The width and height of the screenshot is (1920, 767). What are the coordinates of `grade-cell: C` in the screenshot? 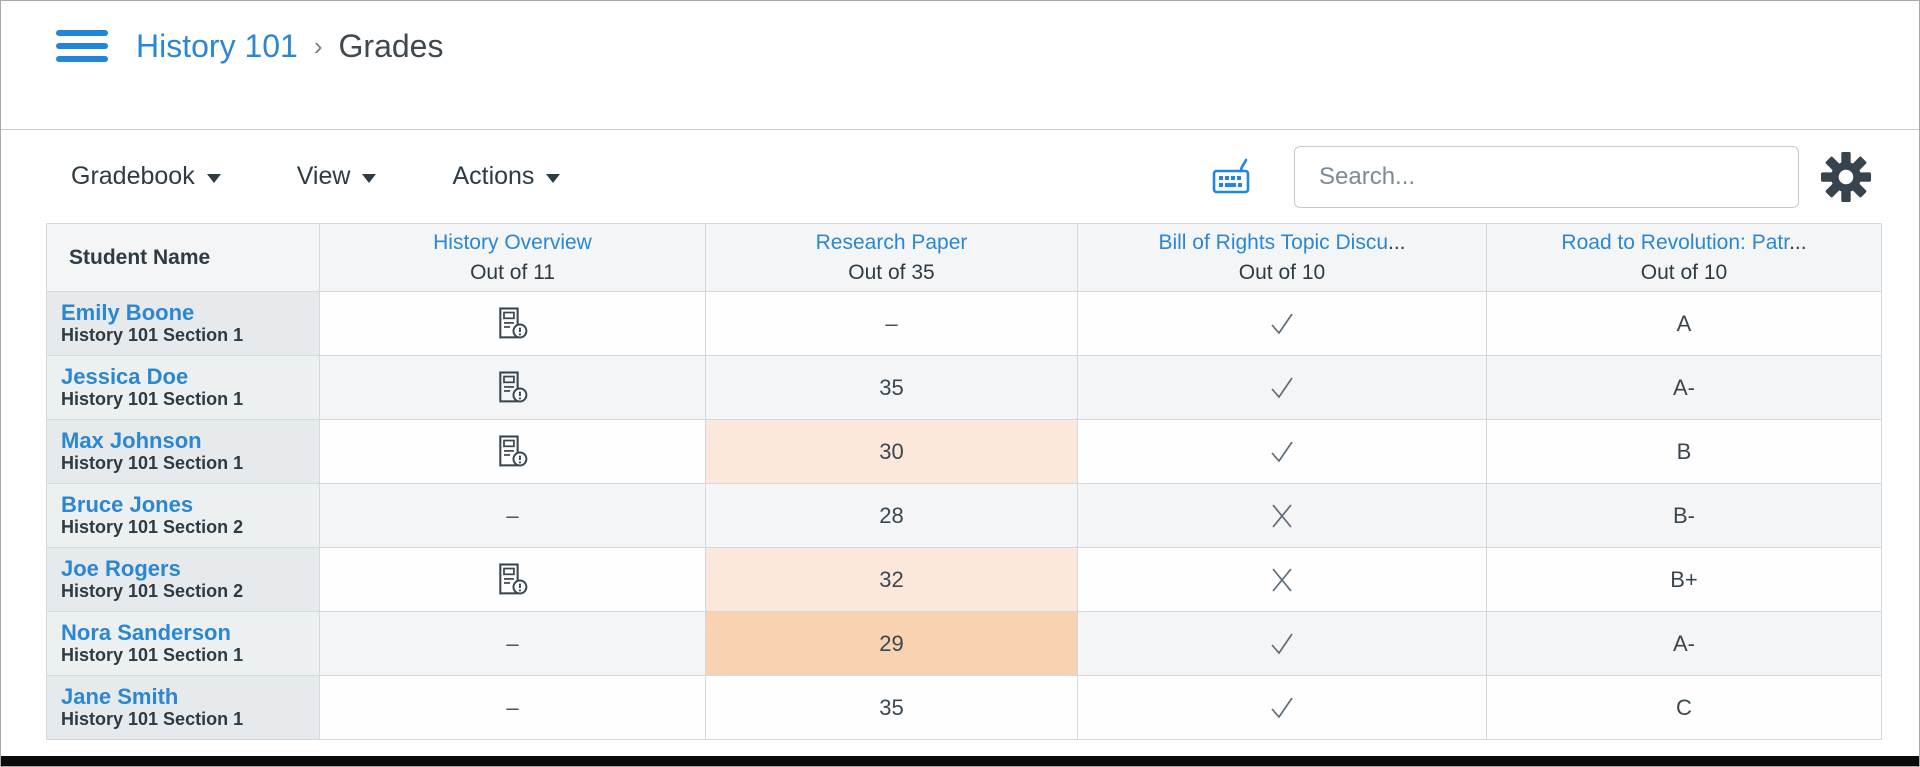 It's located at (1684, 707).